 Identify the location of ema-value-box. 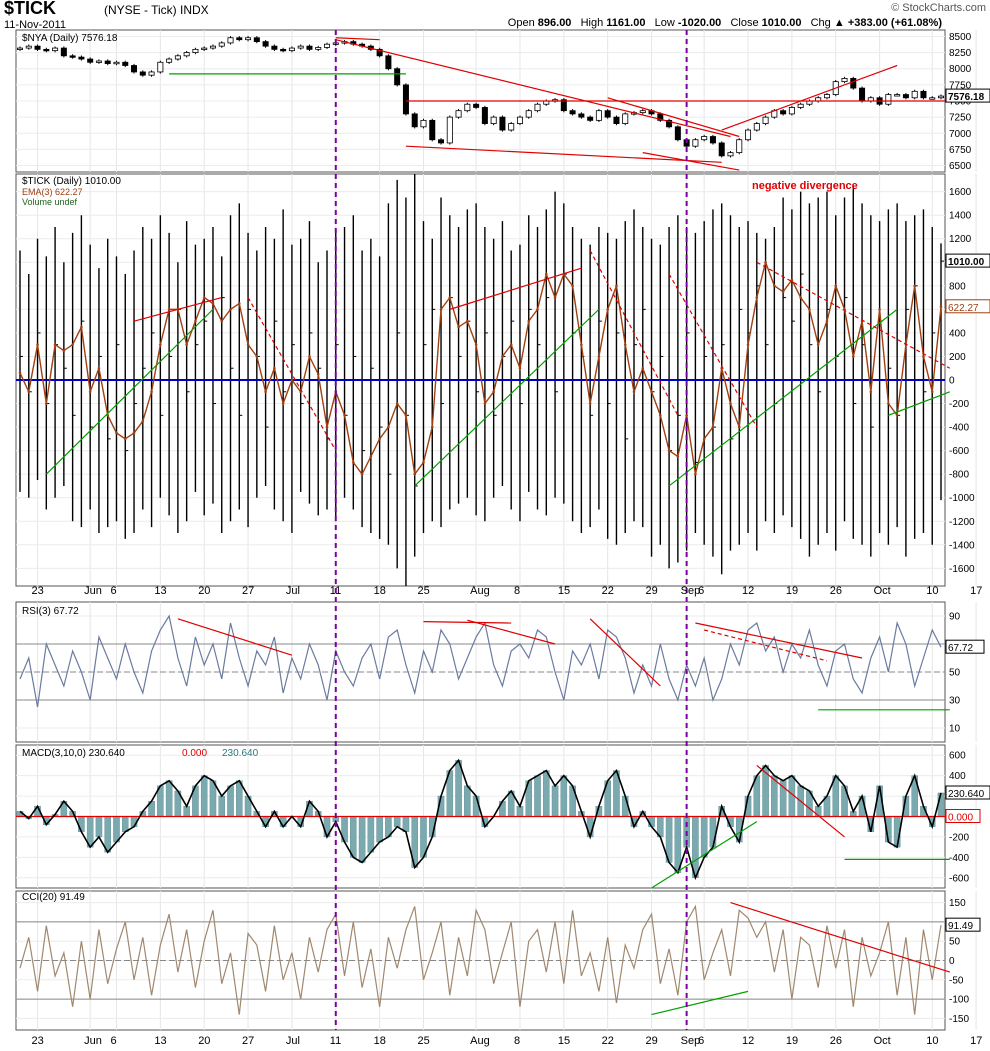
(967, 306).